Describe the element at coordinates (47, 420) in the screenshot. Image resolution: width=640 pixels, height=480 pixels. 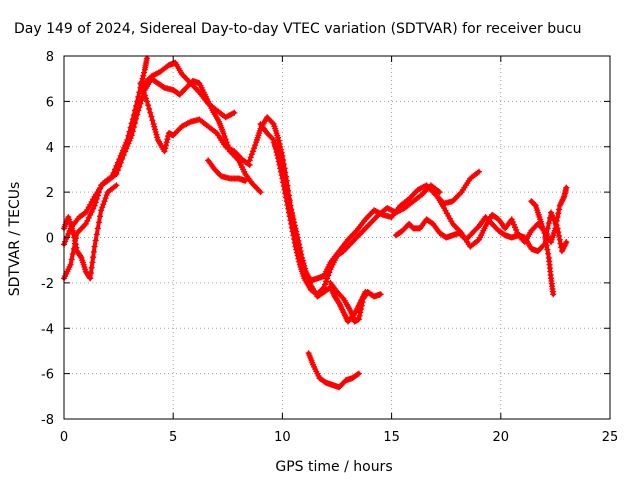
I see `y-tick-label: -8` at that location.